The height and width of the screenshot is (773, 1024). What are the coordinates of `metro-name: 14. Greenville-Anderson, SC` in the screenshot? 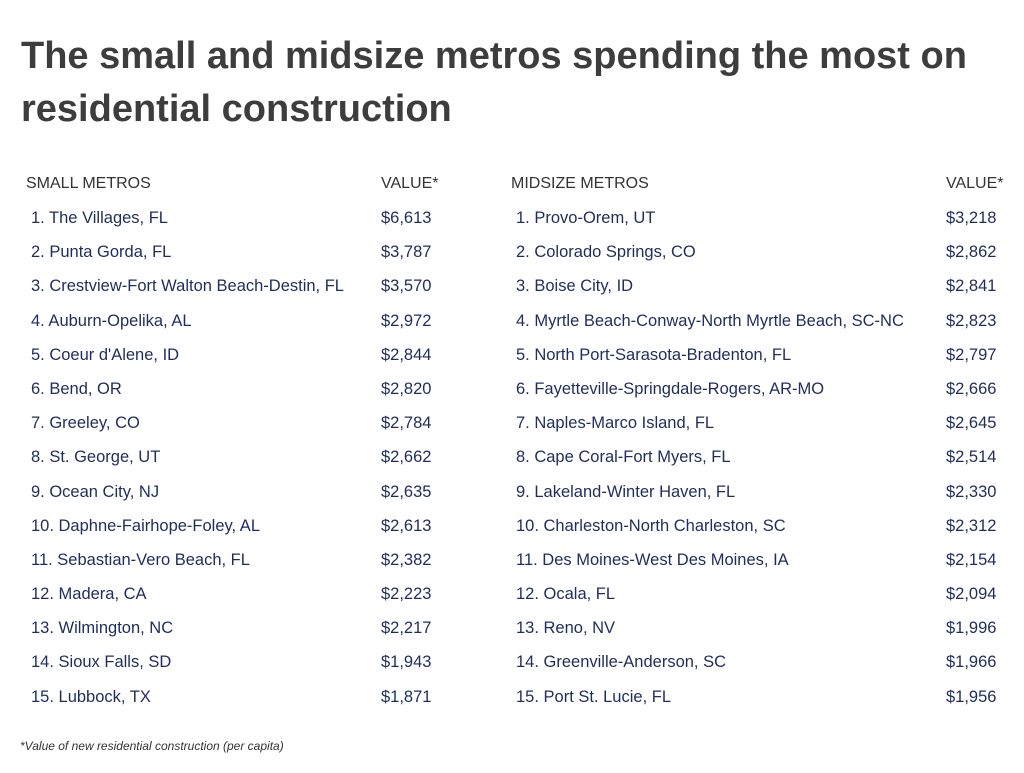 It's located at (621, 662).